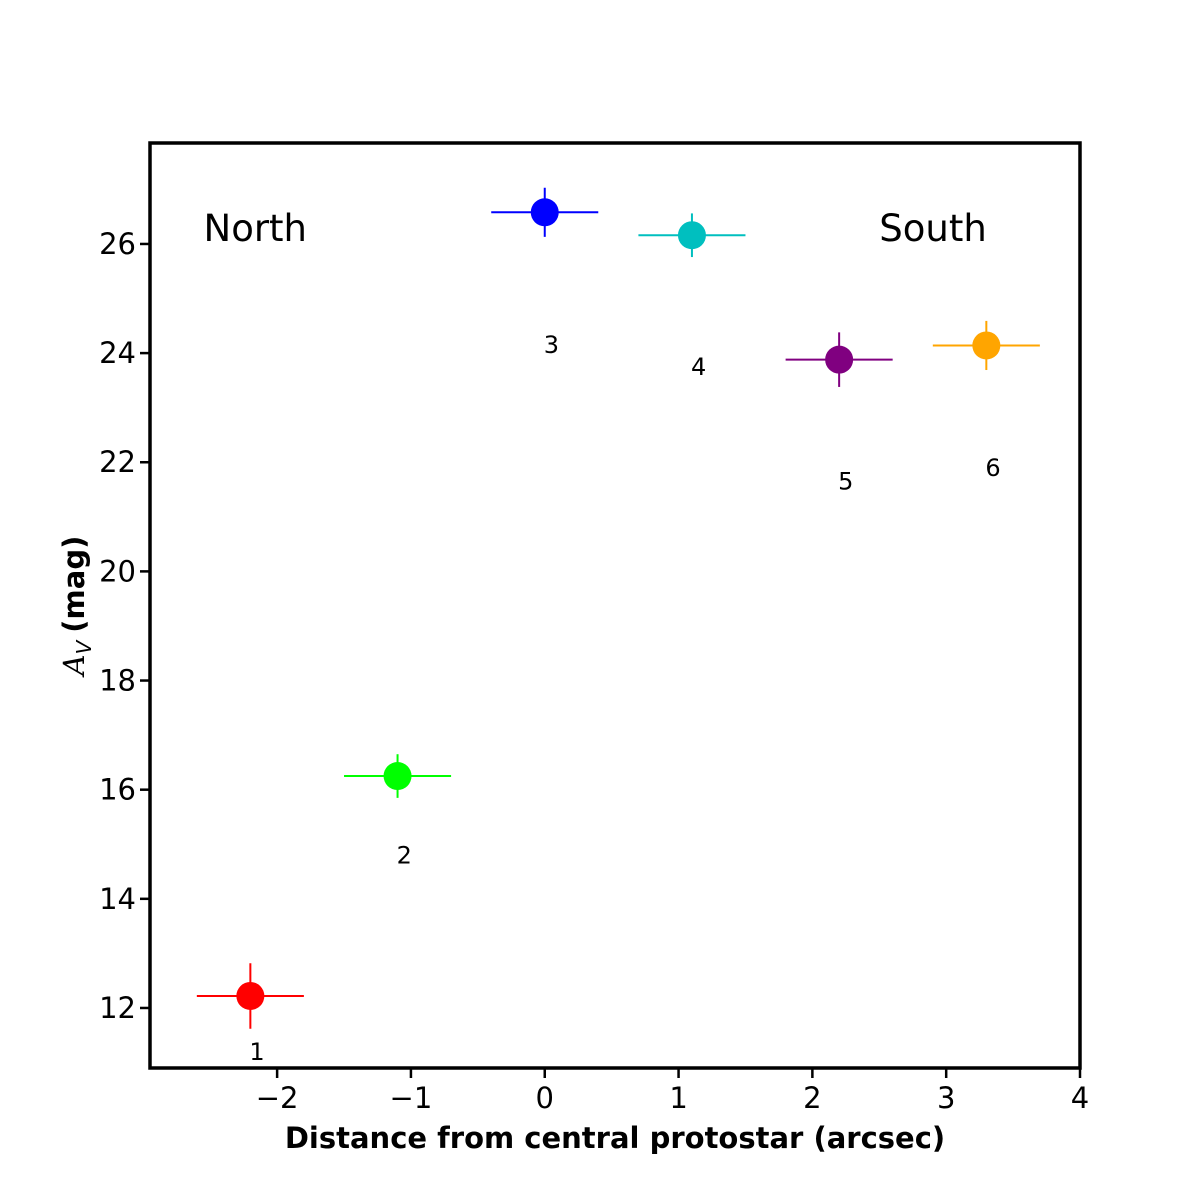 The height and width of the screenshot is (1200, 1200). Describe the element at coordinates (74, 584) in the screenshot. I see `y-axis-title-unit: (mag)` at that location.